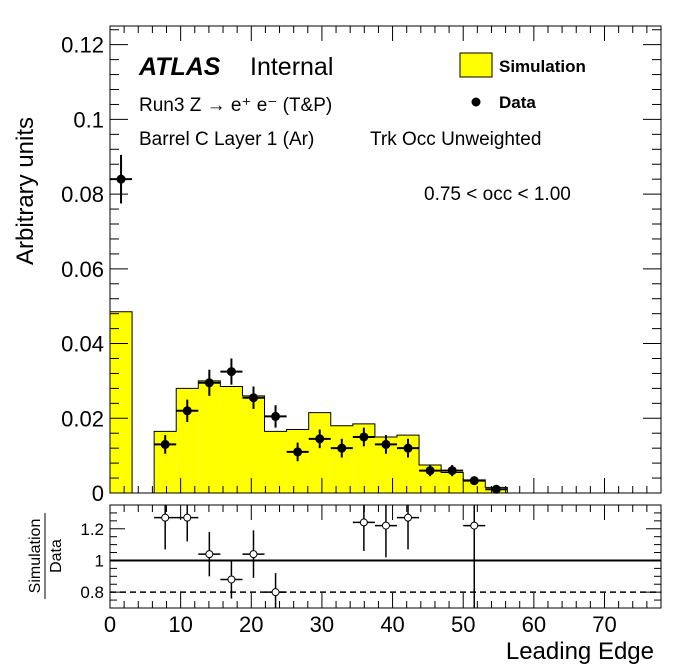  I want to click on ratio-x-tick-label: 20, so click(251, 624).